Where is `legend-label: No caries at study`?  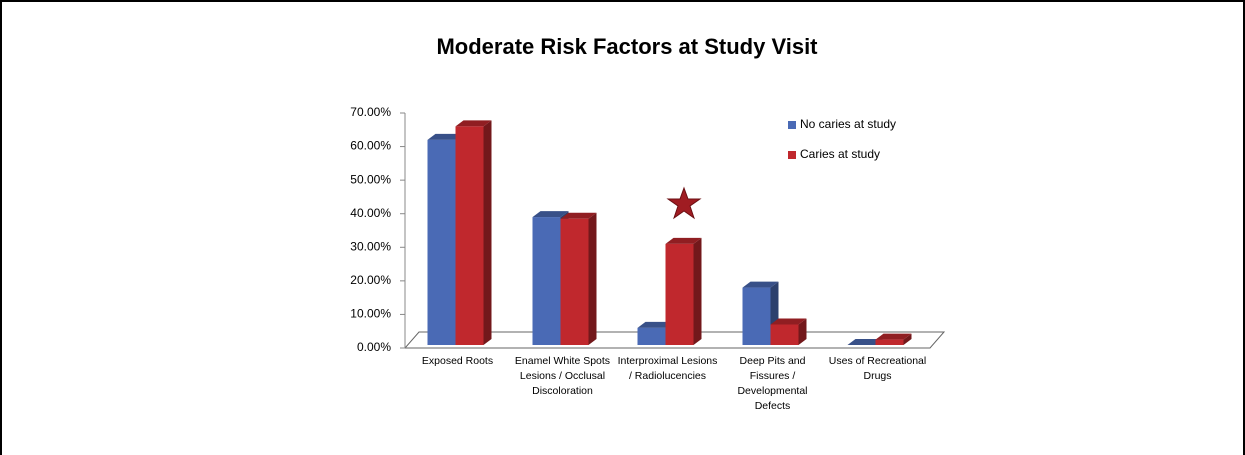 legend-label: No caries at study is located at coordinates (848, 124).